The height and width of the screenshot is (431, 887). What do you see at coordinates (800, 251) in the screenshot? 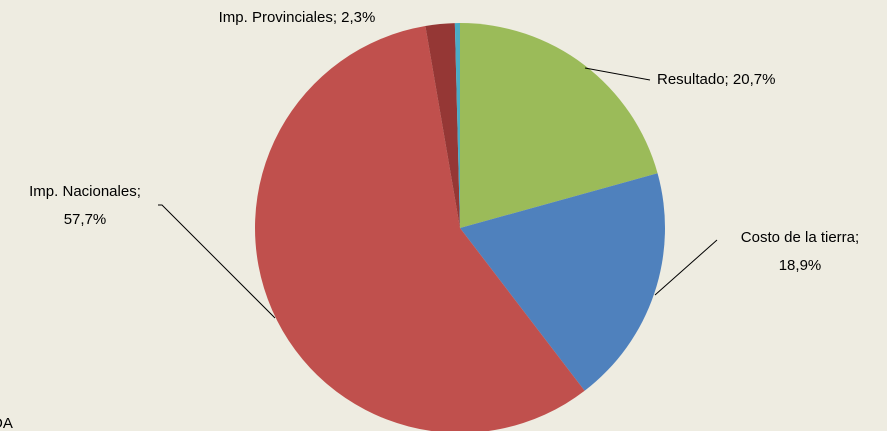
I see `data-label: Costo de la tierra; 18,9%` at bounding box center [800, 251].